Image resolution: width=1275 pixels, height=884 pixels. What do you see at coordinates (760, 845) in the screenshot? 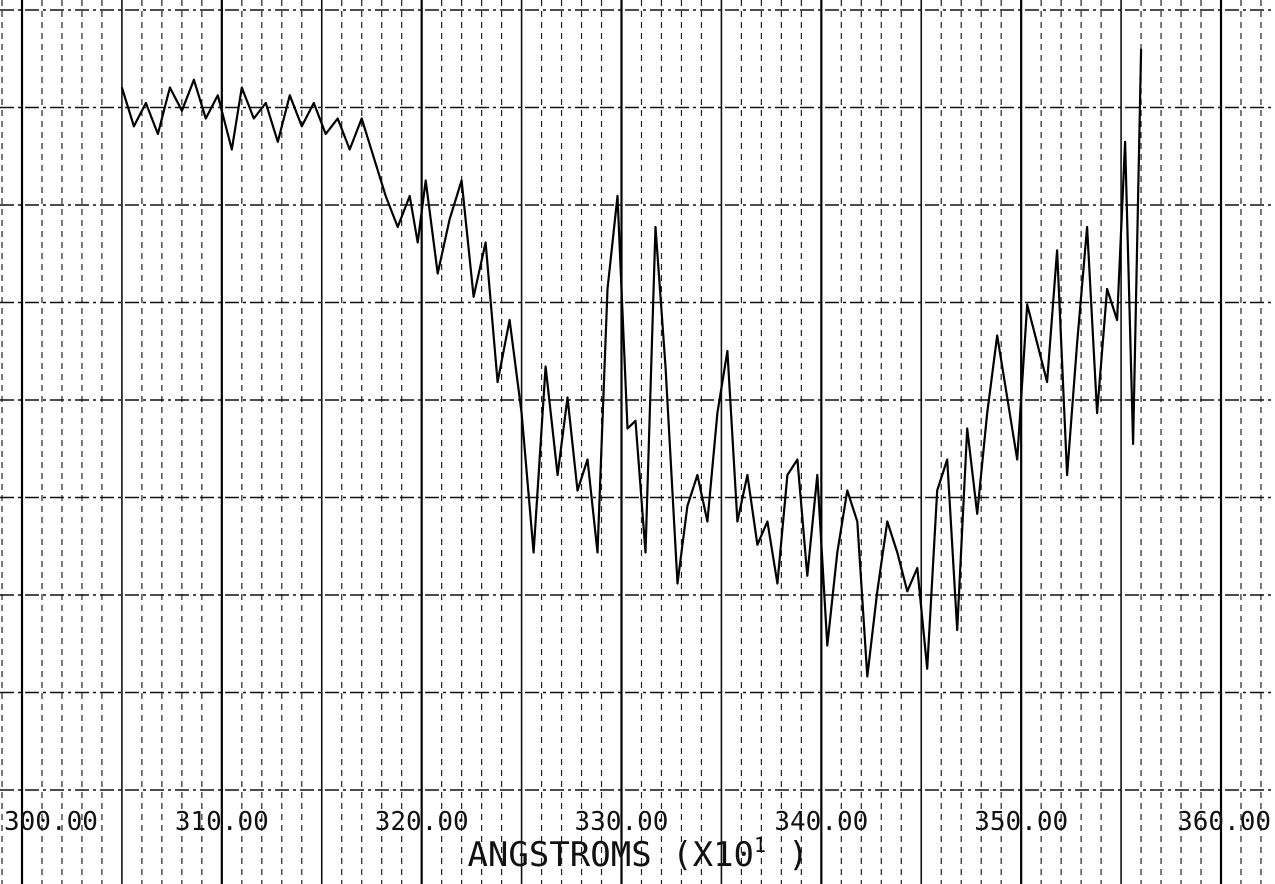
I see `x-axis-title-exponent: 1` at bounding box center [760, 845].